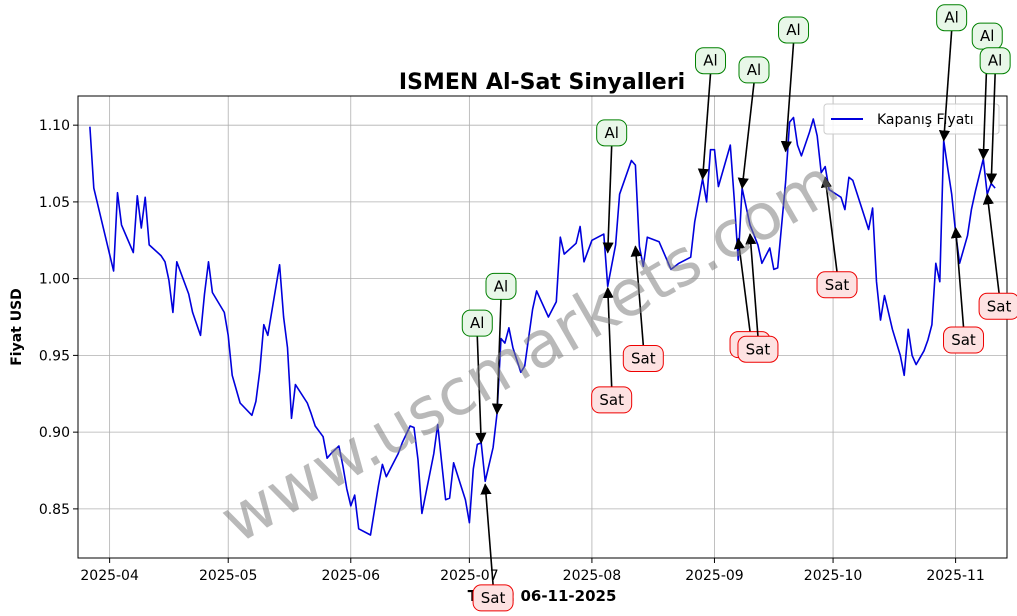 The image size is (1017, 616). I want to click on x-tick-label: 2025-11, so click(955, 576).